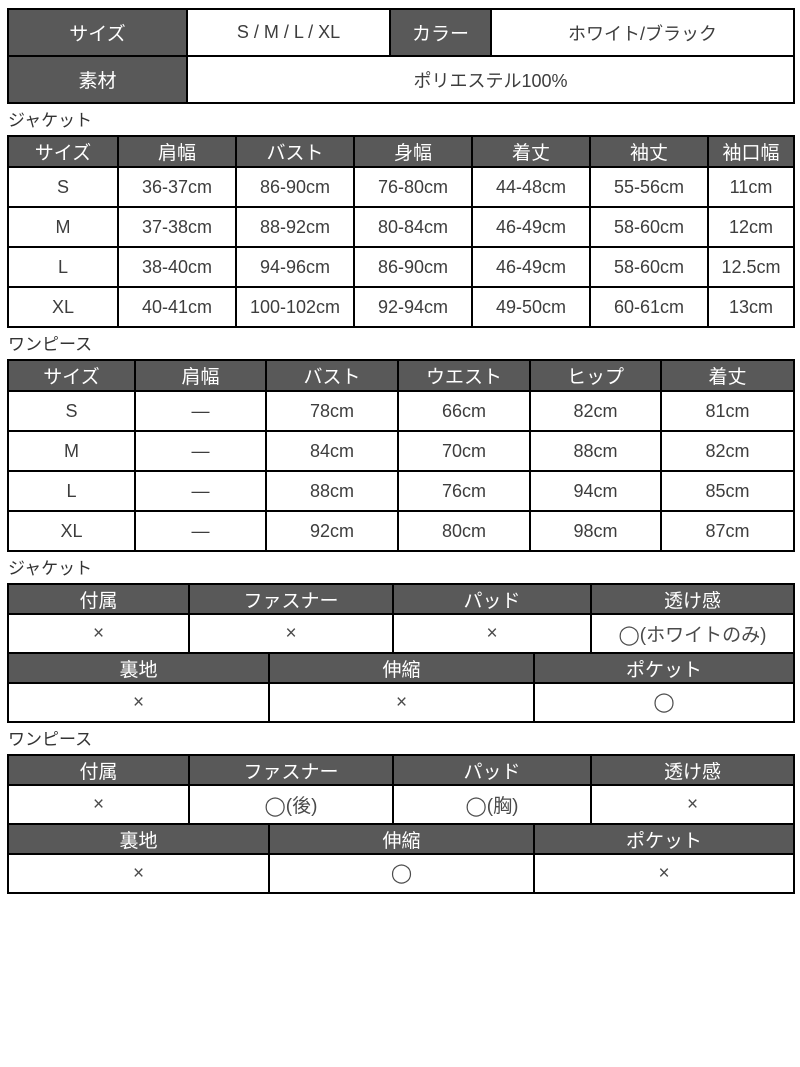  I want to click on col-header-sleeve-length: 袖丈, so click(649, 151).